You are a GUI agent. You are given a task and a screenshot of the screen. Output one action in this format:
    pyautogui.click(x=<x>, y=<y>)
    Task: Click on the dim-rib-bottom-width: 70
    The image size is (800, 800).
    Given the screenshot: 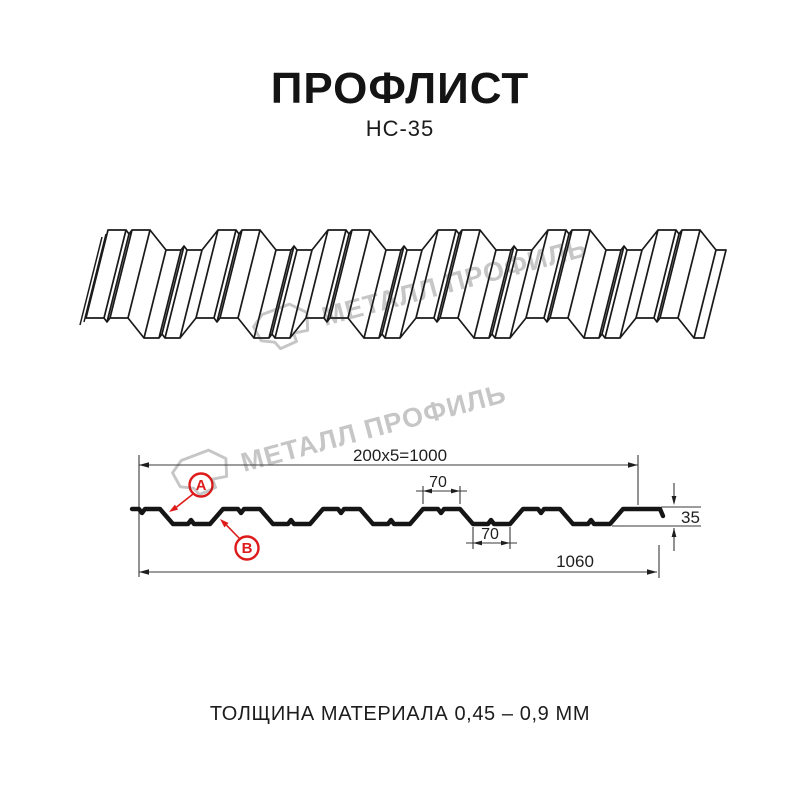 What is the action you would take?
    pyautogui.click(x=490, y=534)
    